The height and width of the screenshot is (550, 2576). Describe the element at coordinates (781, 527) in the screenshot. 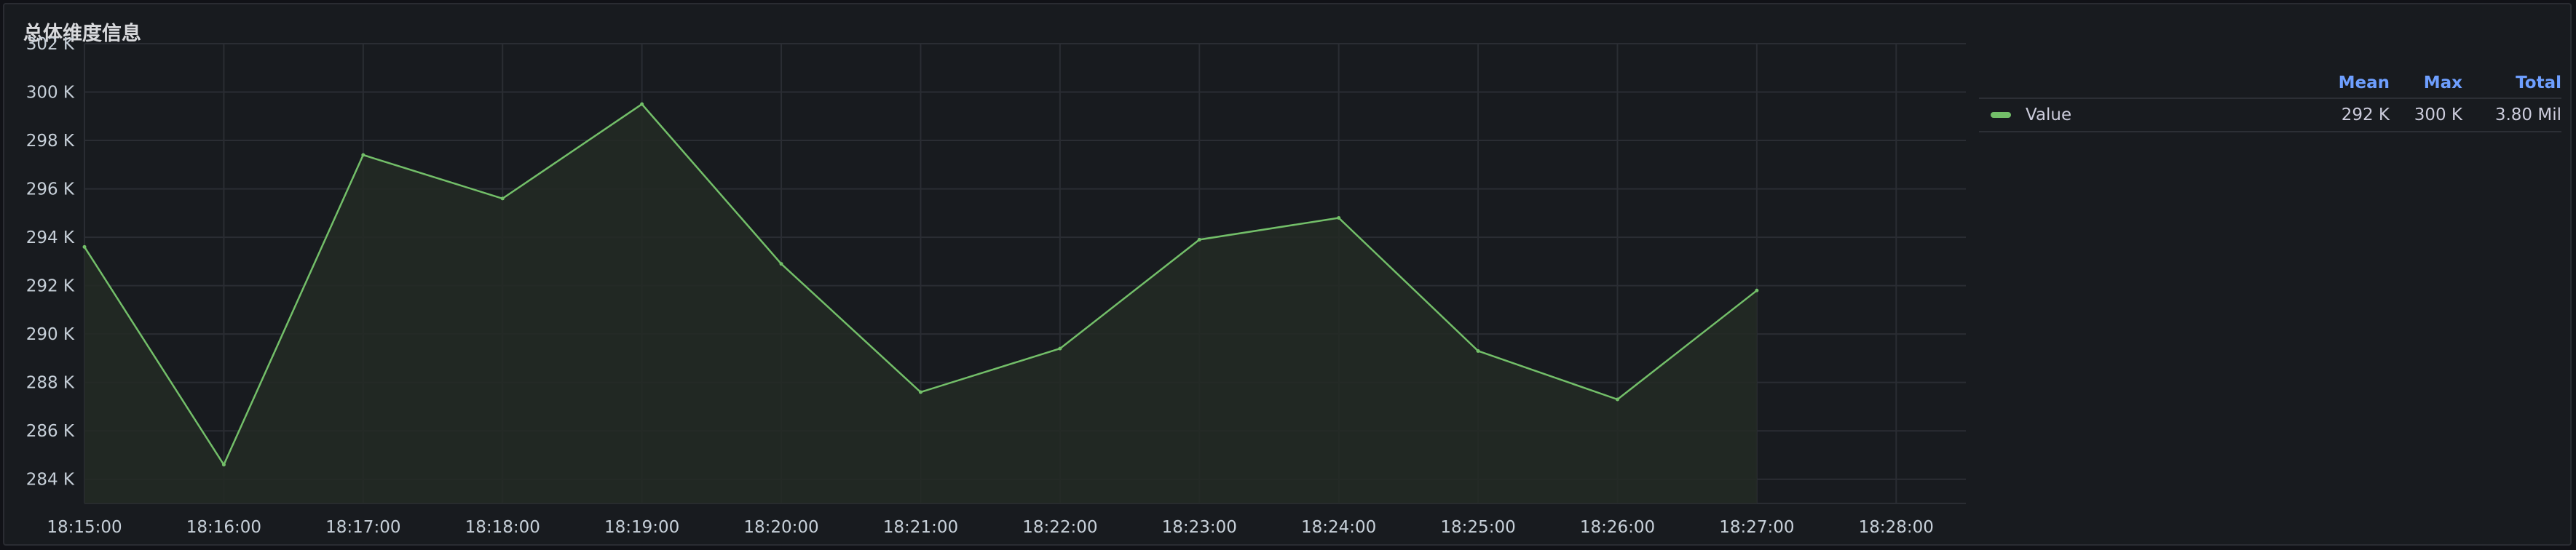

I see `x-tick-label: 18:20:00` at that location.